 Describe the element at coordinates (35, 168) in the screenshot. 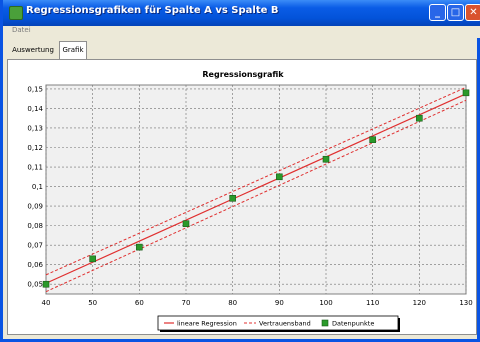

I see `y-tick-label: 0,11` at that location.